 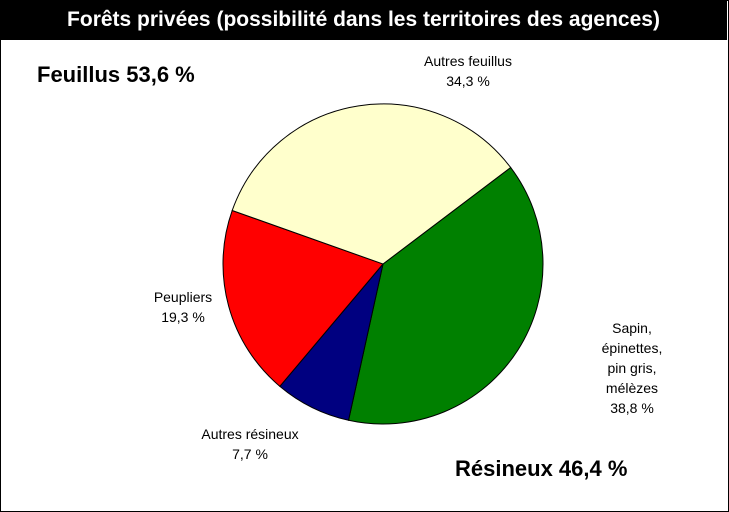 I want to click on slice-label-group: Peupliers 19,3 %, so click(x=183, y=307).